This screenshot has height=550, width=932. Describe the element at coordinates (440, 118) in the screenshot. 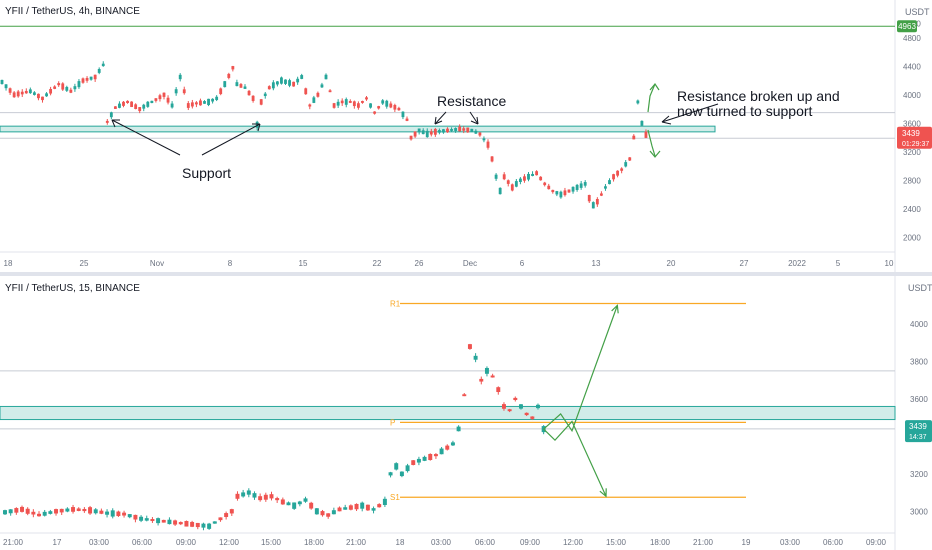

I see `resistance-arrow-left` at that location.